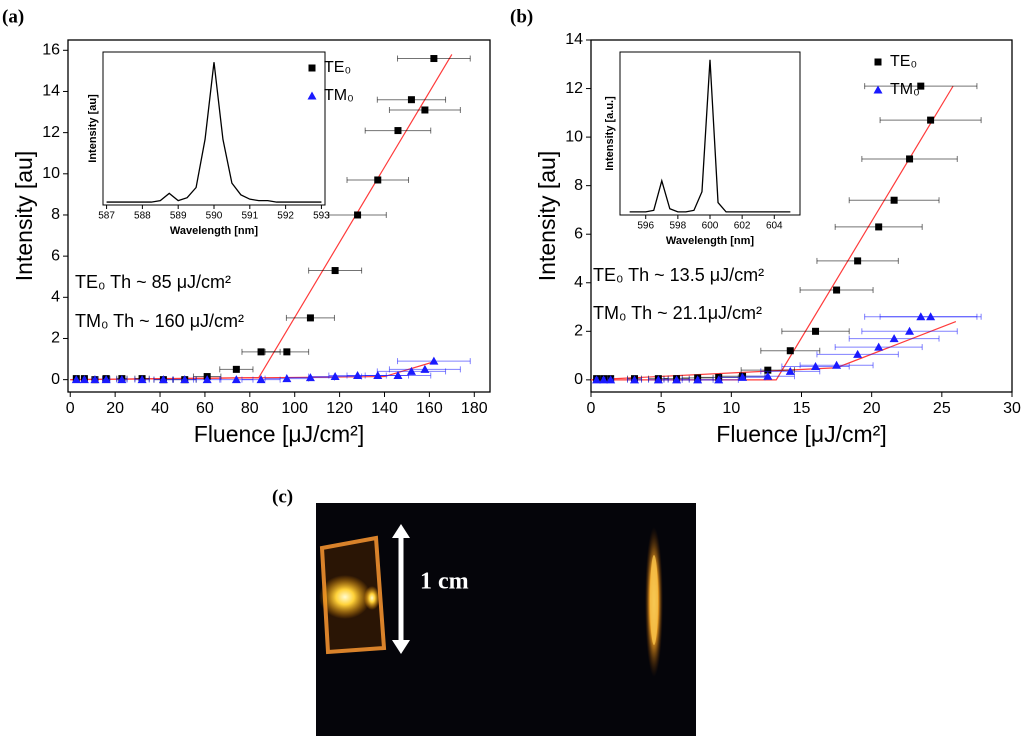 The height and width of the screenshot is (736, 1023). Describe the element at coordinates (574, 136) in the screenshot. I see `y-tick-label: 10` at that location.